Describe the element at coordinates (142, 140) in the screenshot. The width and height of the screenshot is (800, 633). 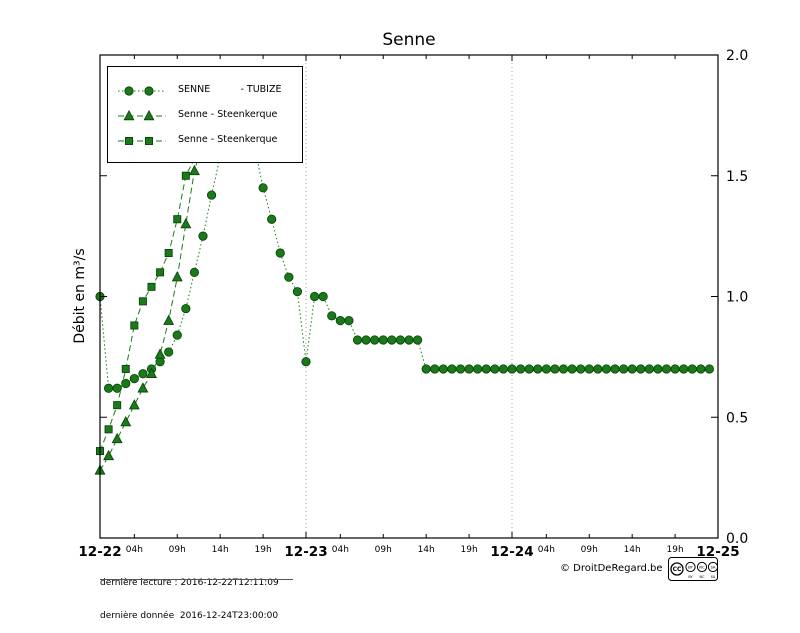
I see `legend-sample-square` at that location.